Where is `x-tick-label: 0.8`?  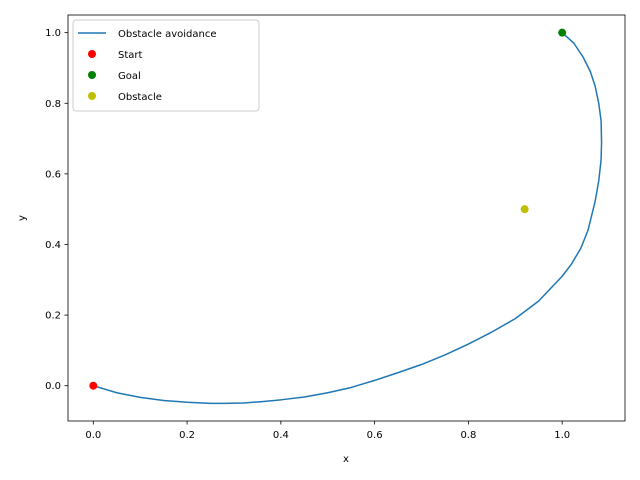
x-tick-label: 0.8 is located at coordinates (468, 435).